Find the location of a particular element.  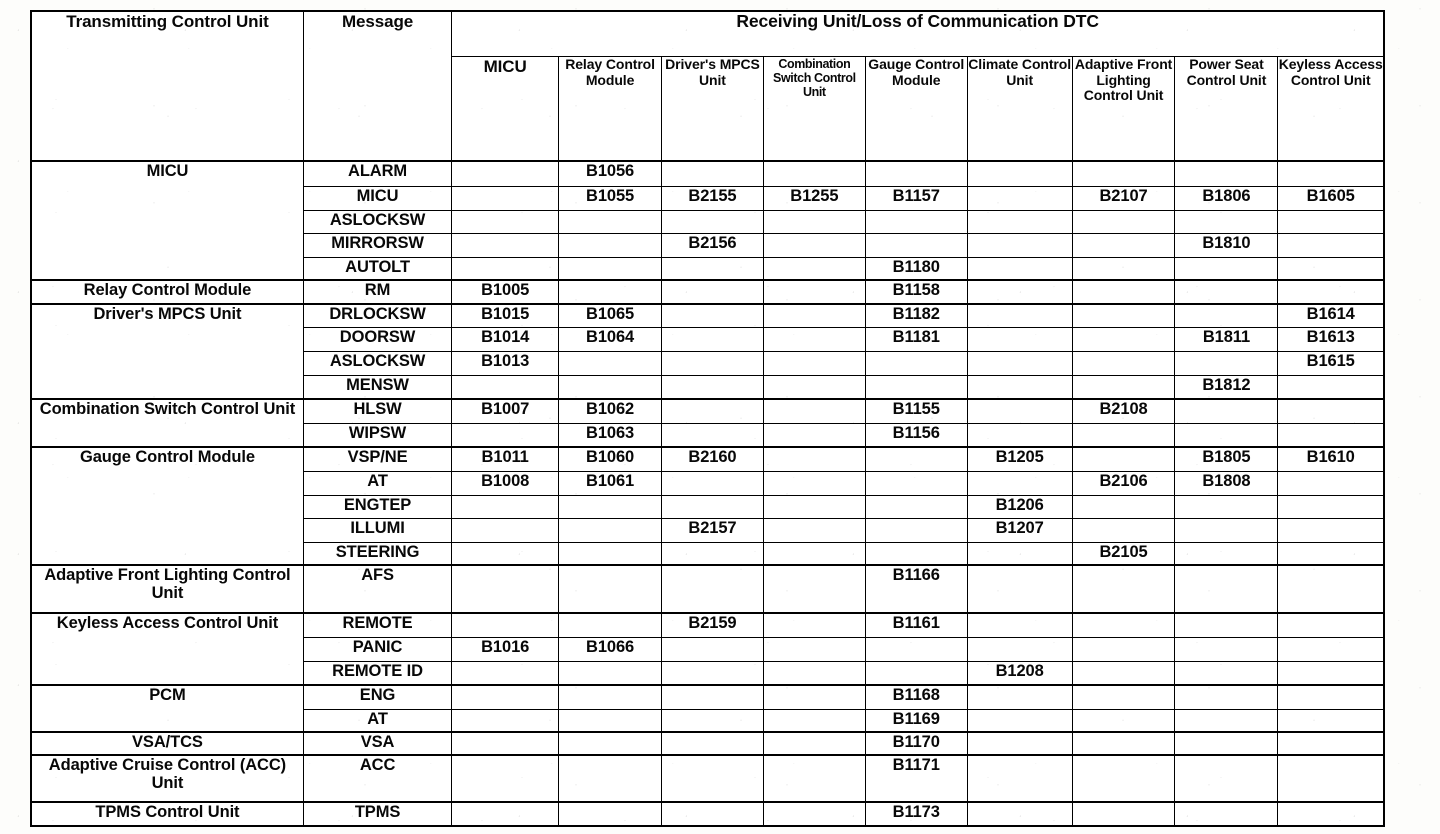

cell-message: WIPSW is located at coordinates (377, 435).